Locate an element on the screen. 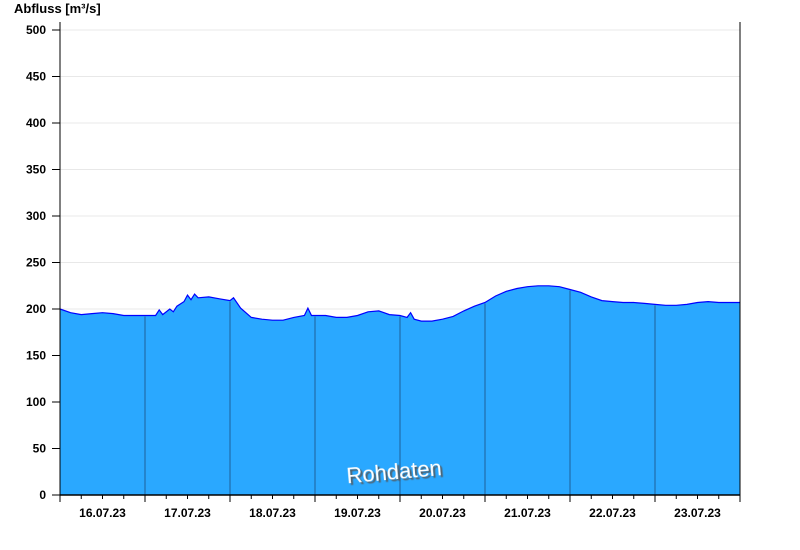  y-tick-label: 50 is located at coordinates (40, 449).